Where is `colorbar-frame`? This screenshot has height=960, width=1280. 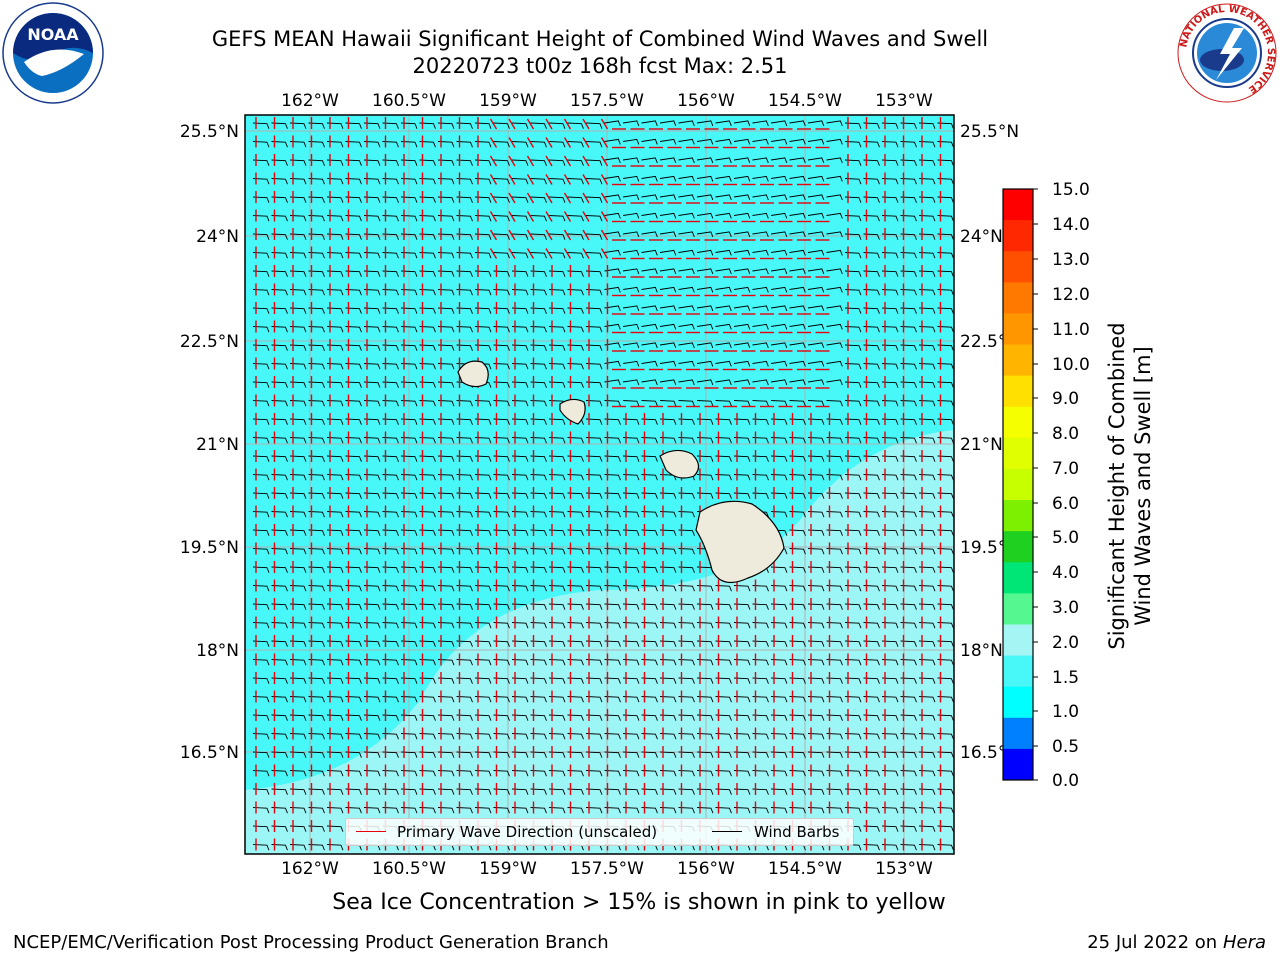 colorbar-frame is located at coordinates (1018, 484).